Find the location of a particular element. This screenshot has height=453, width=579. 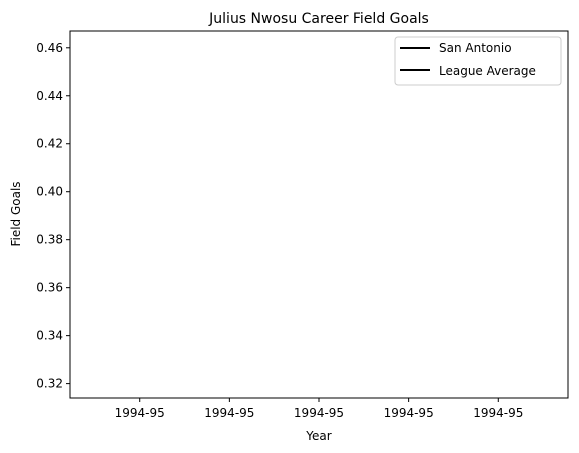

legend-box is located at coordinates (478, 61).